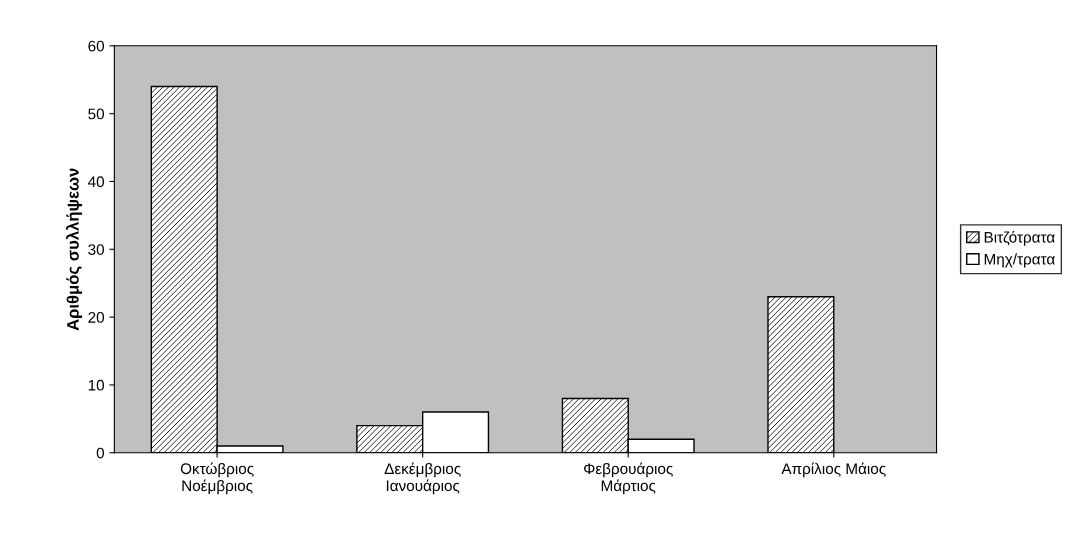 The height and width of the screenshot is (539, 1089). I want to click on y-tick-label: 50, so click(96, 114).